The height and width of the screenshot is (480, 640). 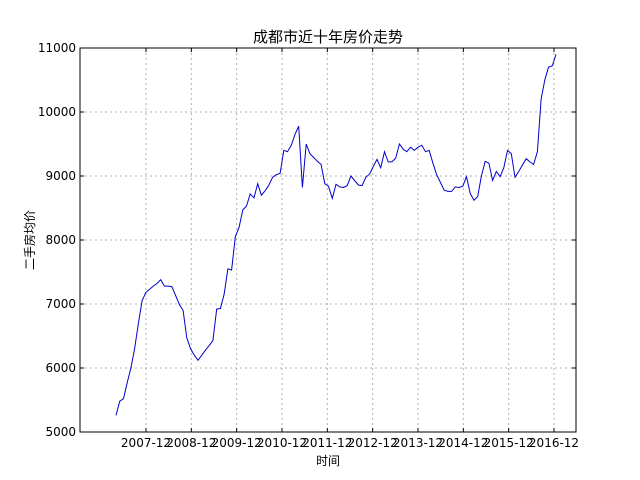 I want to click on y-tick-label: 9000, so click(x=60, y=176).